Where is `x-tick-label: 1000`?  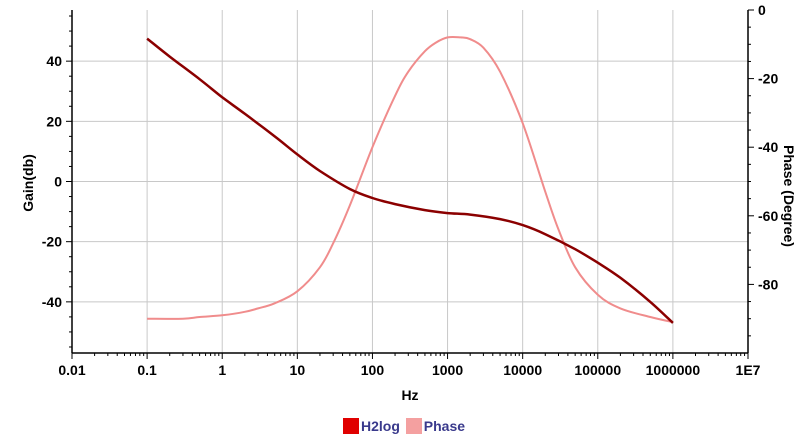 x-tick-label: 1000 is located at coordinates (447, 370).